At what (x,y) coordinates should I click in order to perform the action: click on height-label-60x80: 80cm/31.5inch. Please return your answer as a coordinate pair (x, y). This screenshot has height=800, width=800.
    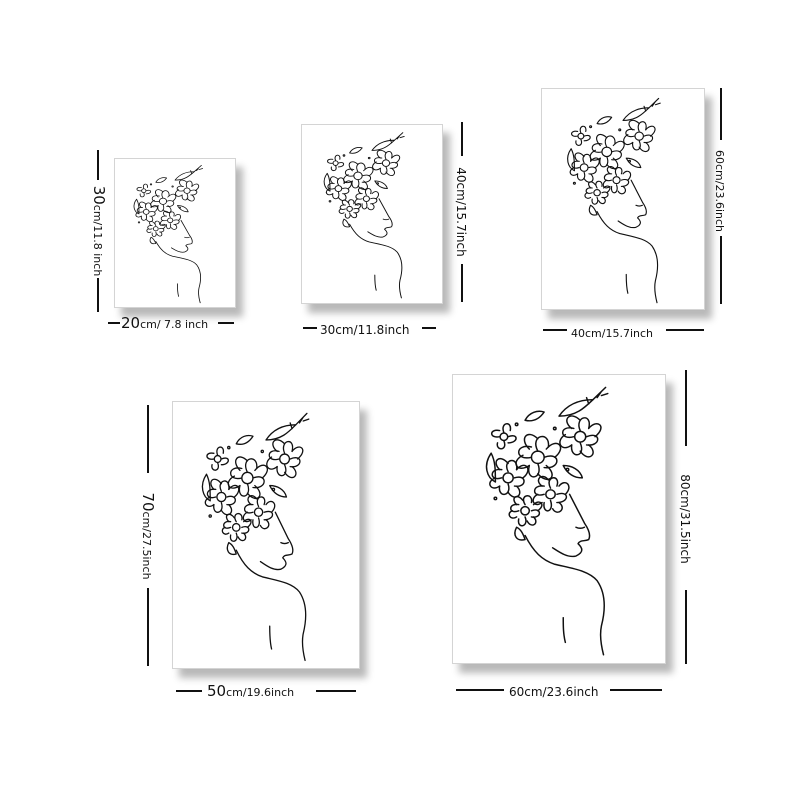
    Looking at the image, I should click on (686, 519).